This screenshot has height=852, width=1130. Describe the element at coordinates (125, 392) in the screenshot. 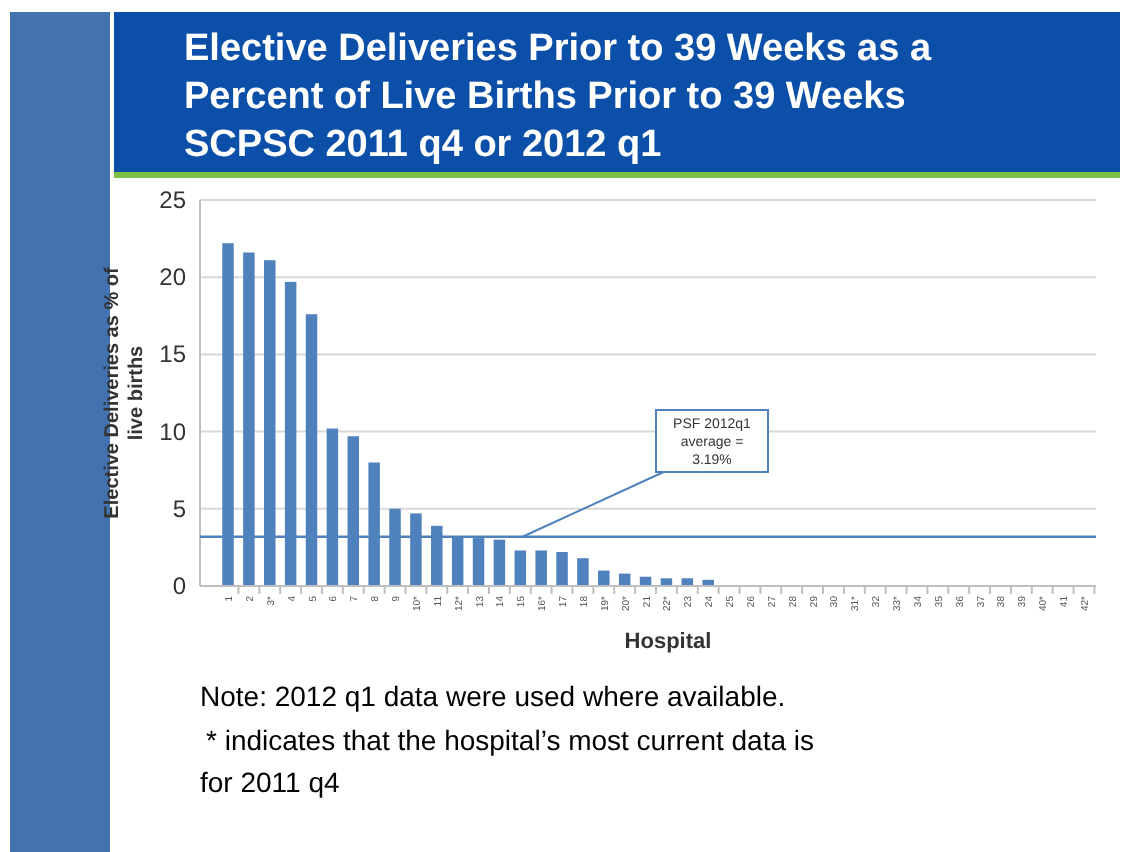

I see `y-axis-title: Elective Deliveries as % of live births` at that location.